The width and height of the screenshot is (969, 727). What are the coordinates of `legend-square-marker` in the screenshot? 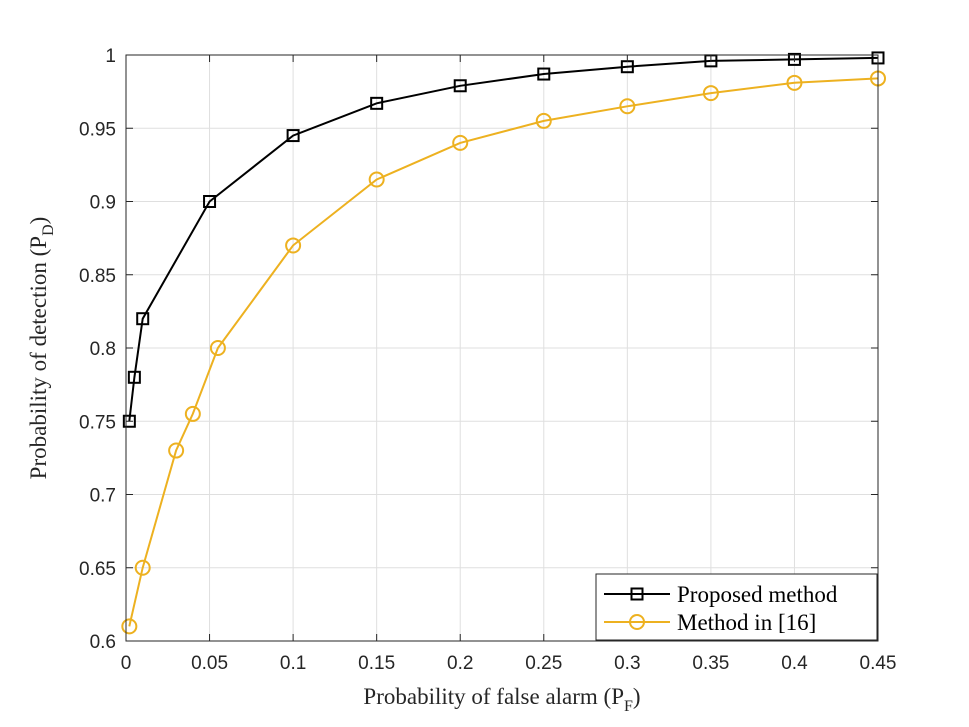 It's located at (637, 594).